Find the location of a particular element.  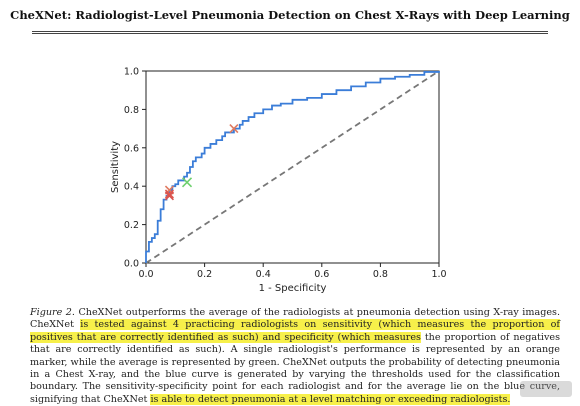

y-tick-label: 0.6 is located at coordinates (131, 148).